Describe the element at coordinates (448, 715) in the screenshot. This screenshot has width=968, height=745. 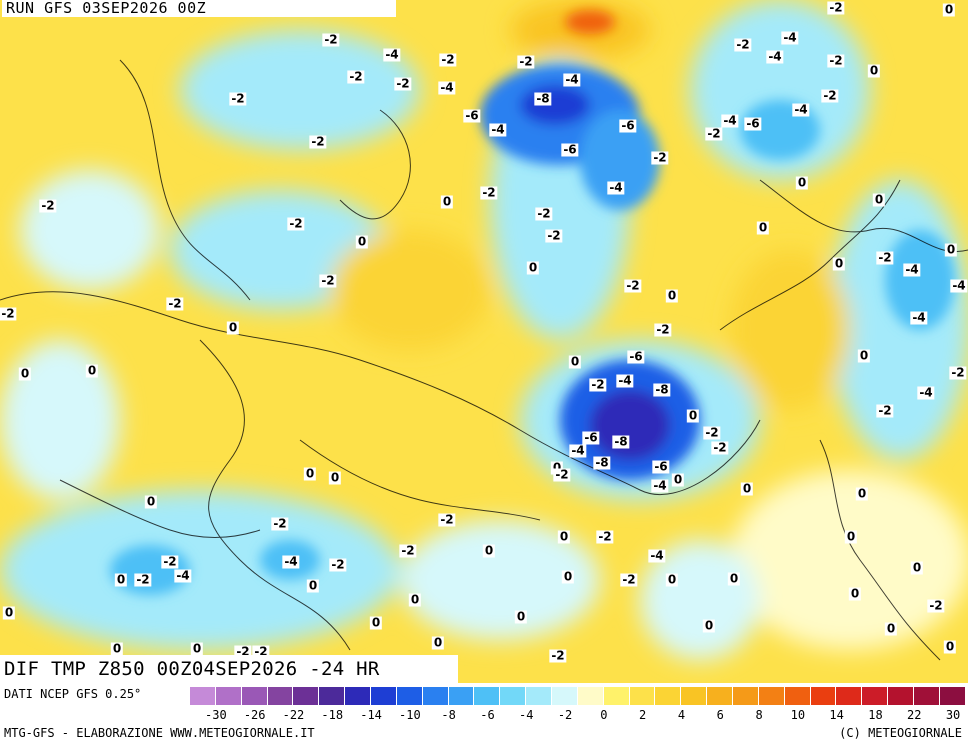
I see `colorbar-tick-label: -8` at that location.